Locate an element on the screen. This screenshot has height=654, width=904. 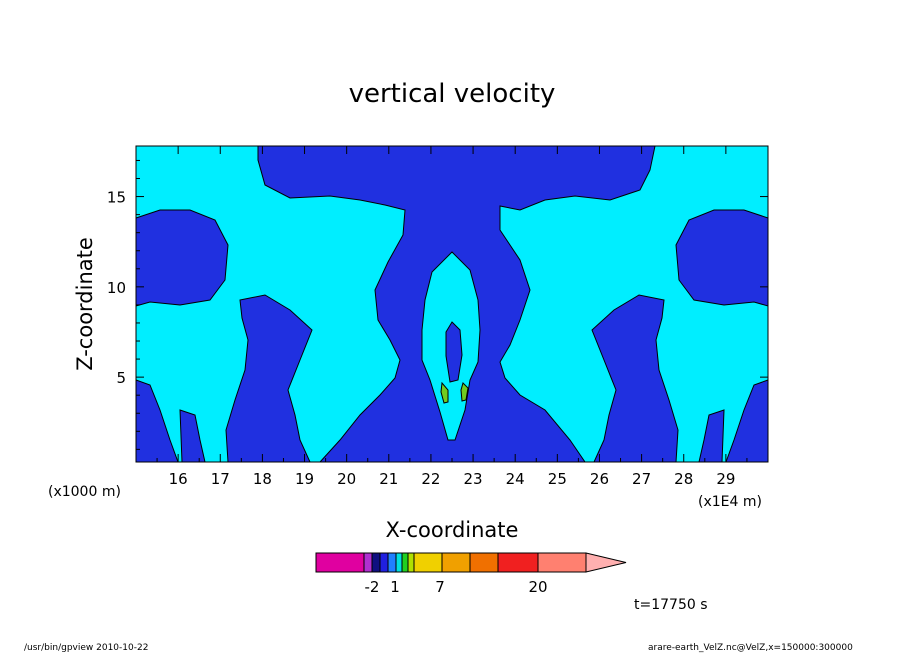
y-axis-label: Z-coordinate is located at coordinates (85, 304).